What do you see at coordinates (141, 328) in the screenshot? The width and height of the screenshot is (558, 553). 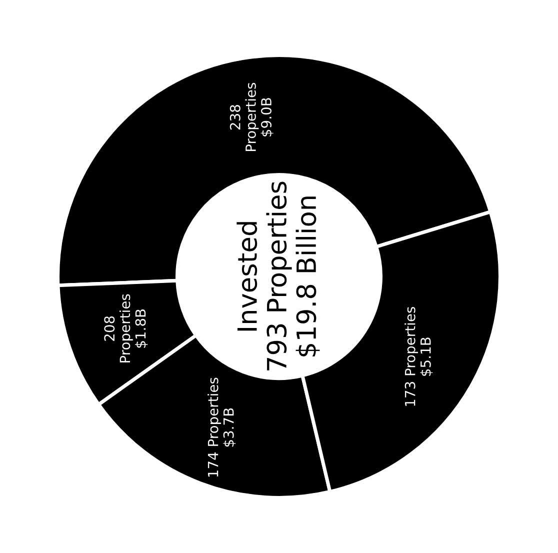 I see `data-label: $1.8B` at bounding box center [141, 328].